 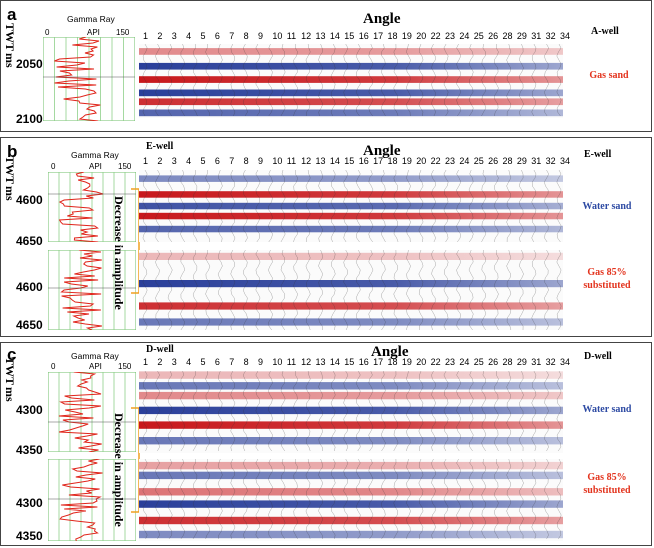 What do you see at coordinates (382, 151) in the screenshot?
I see `angle-title: Angle` at bounding box center [382, 151].